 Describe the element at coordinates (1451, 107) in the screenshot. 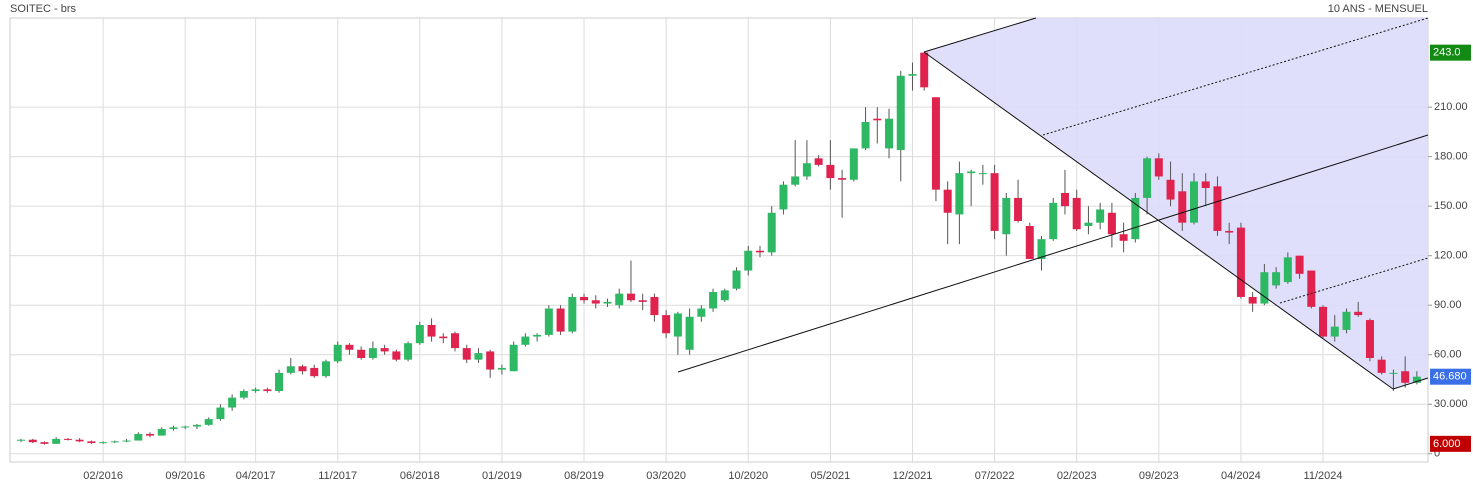

I see `y-tick-label: 210.00` at that location.